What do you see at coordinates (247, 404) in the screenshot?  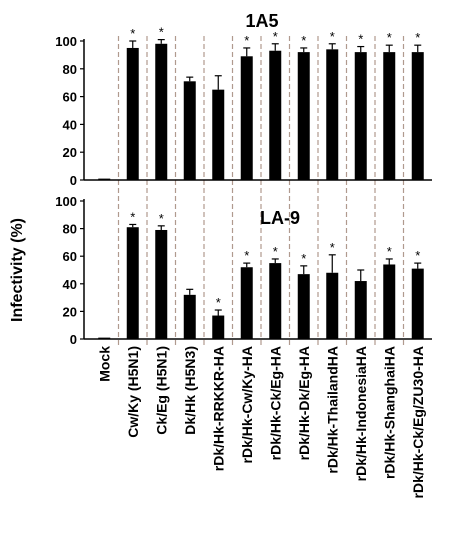 I see `category-label: rDk/Hk-Cw/Ky-HA` at bounding box center [247, 404].